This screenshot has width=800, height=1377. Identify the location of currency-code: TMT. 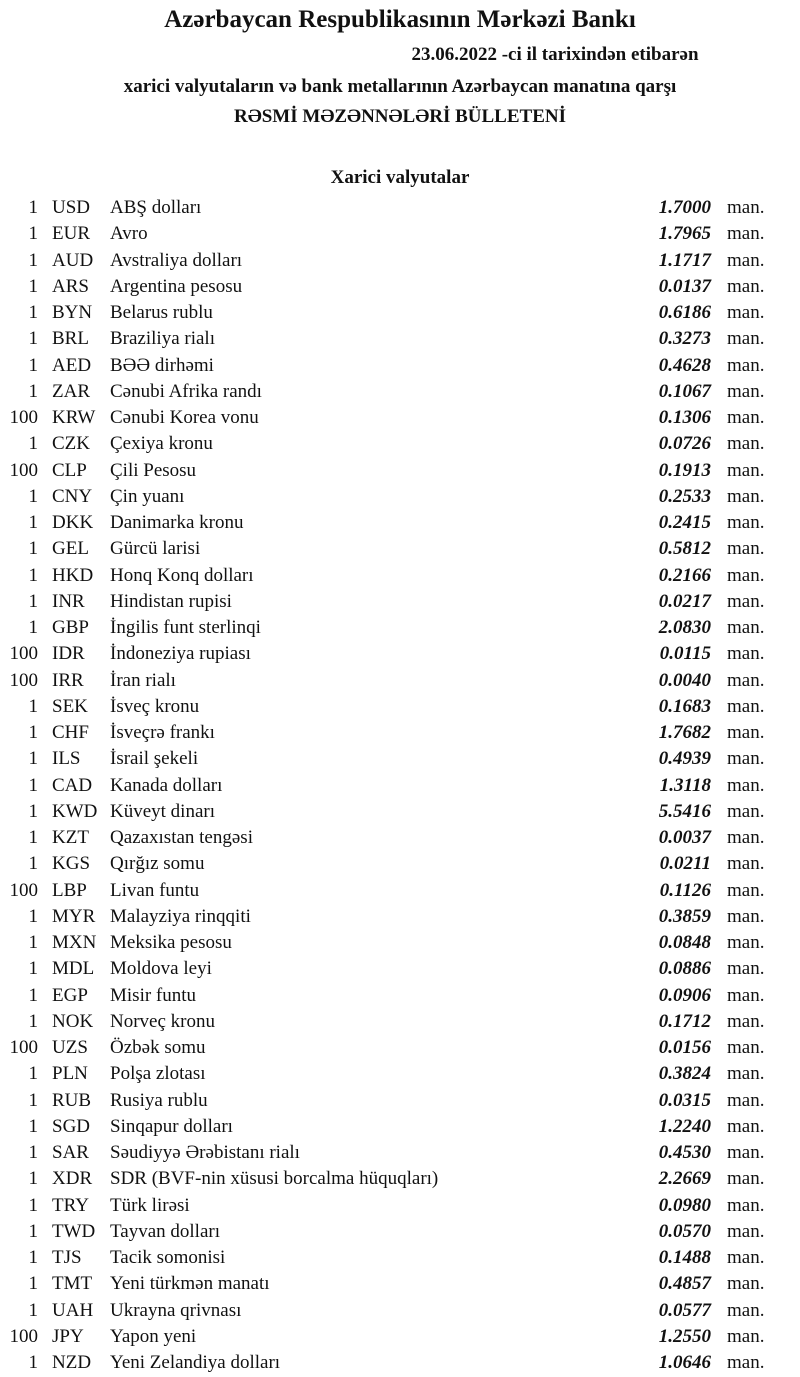
(72, 1284).